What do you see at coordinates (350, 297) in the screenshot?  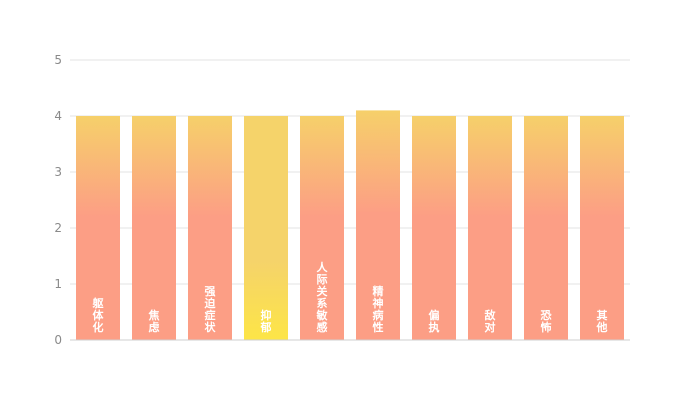 I see `bar-labels: 躯体化 焦虑 强迫症状 抑郁 人际关系敏感 精神病性 偏执 敌对 恐怖 其他` at bounding box center [350, 297].